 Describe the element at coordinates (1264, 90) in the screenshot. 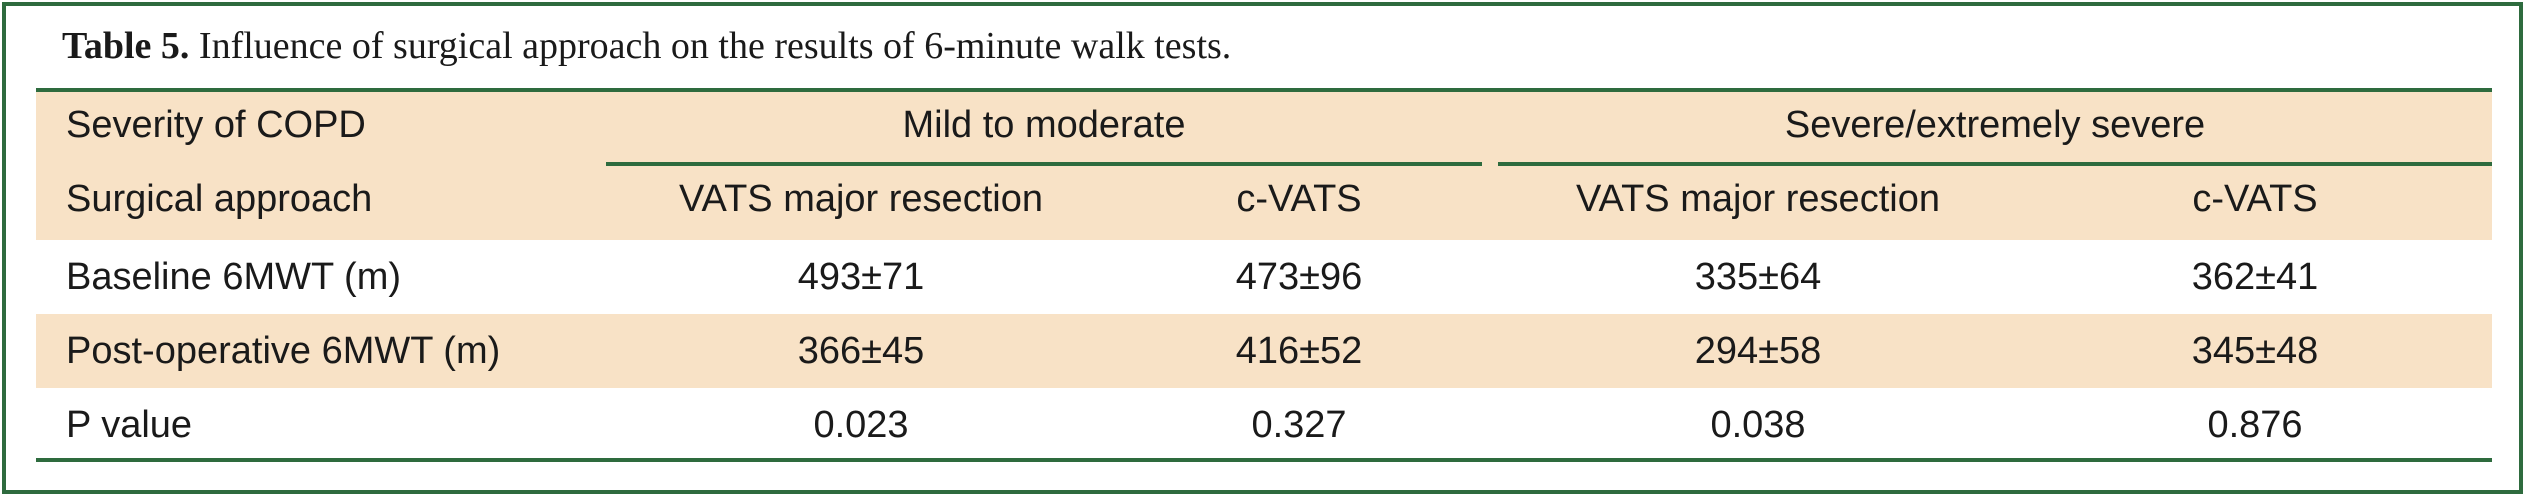

I see `top-rule` at that location.